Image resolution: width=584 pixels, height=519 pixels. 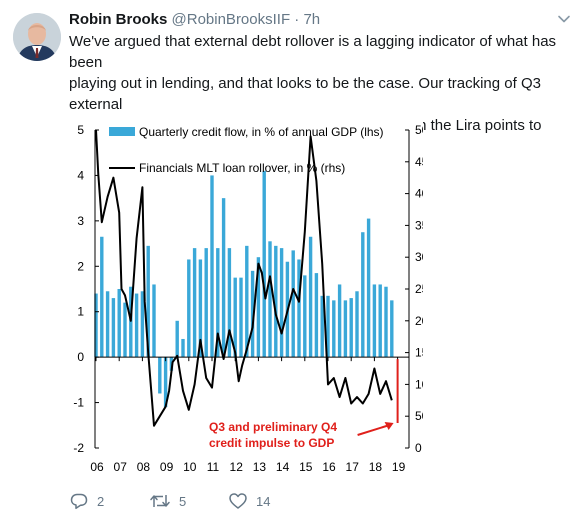 What do you see at coordinates (273, 427) in the screenshot?
I see `annotation-text: Q3 and preliminary Q4` at bounding box center [273, 427].